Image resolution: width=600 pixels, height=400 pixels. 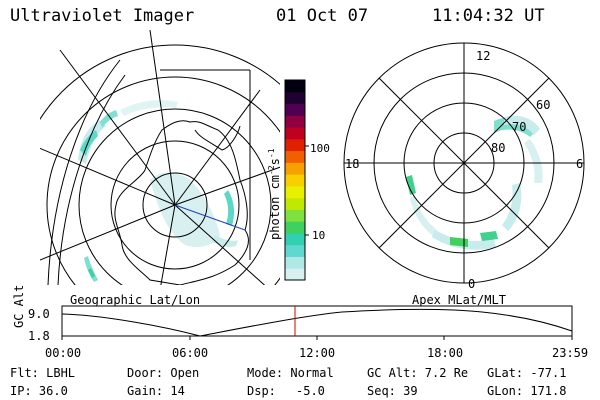 What do you see at coordinates (527, 373) in the screenshot?
I see `info-glat: GLat: -77.1` at bounding box center [527, 373].